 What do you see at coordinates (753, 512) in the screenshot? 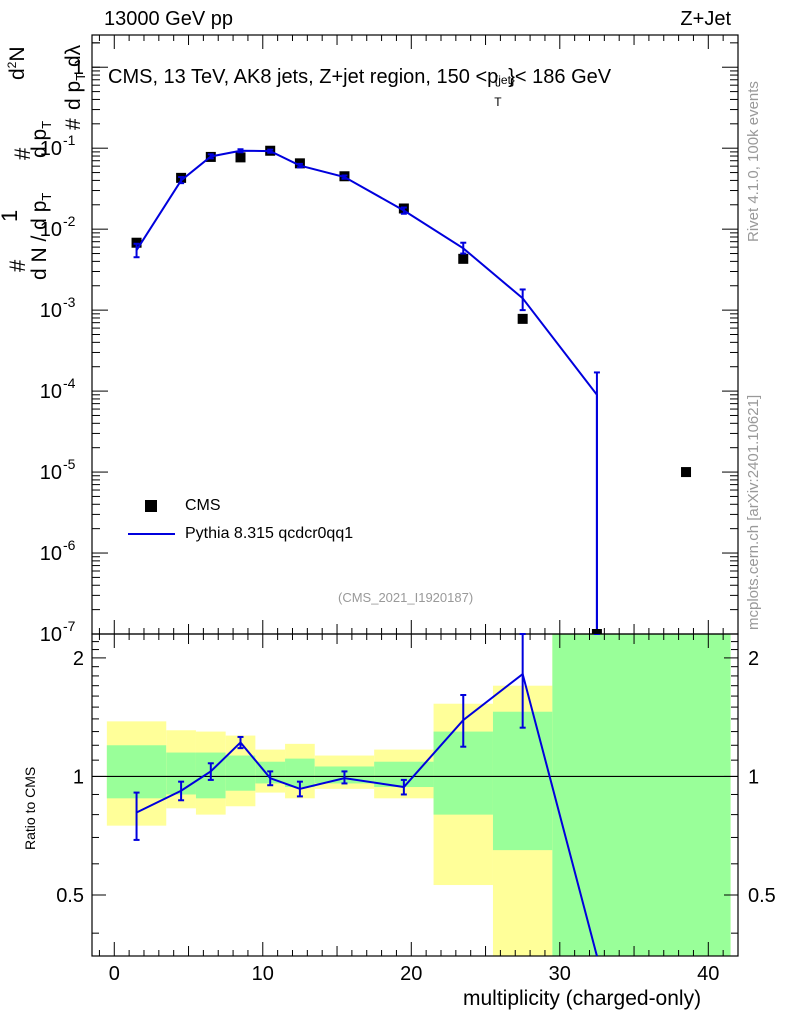
I see `mcplots-label: mcplots.cern.ch [arXiv:2401.10621]` at bounding box center [753, 512].